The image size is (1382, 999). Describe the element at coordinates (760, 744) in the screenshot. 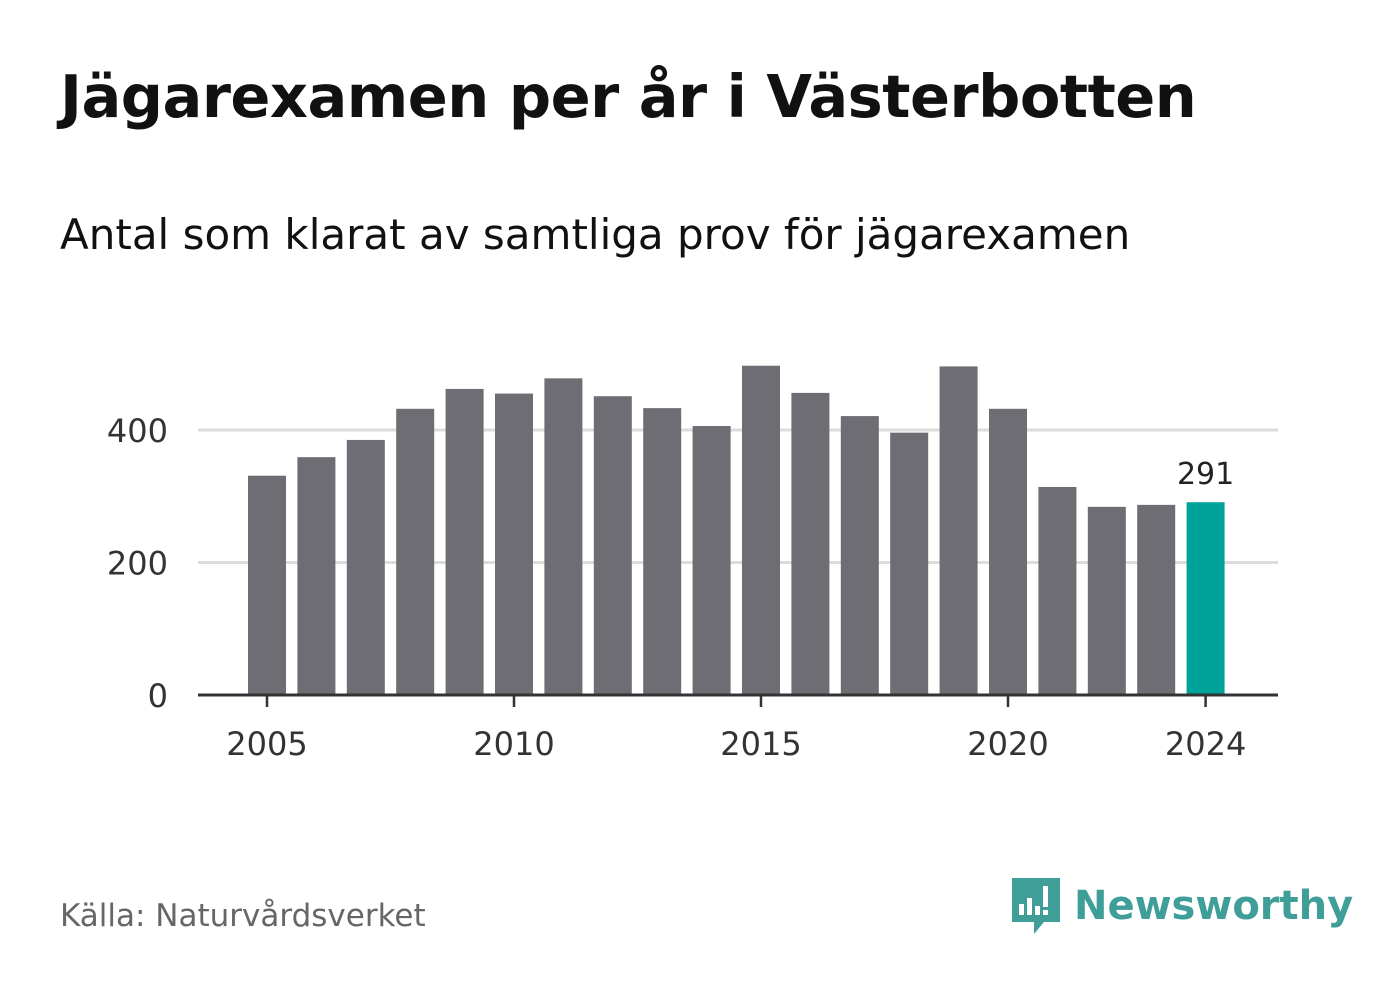

I see `x-tick-label: 2015` at that location.